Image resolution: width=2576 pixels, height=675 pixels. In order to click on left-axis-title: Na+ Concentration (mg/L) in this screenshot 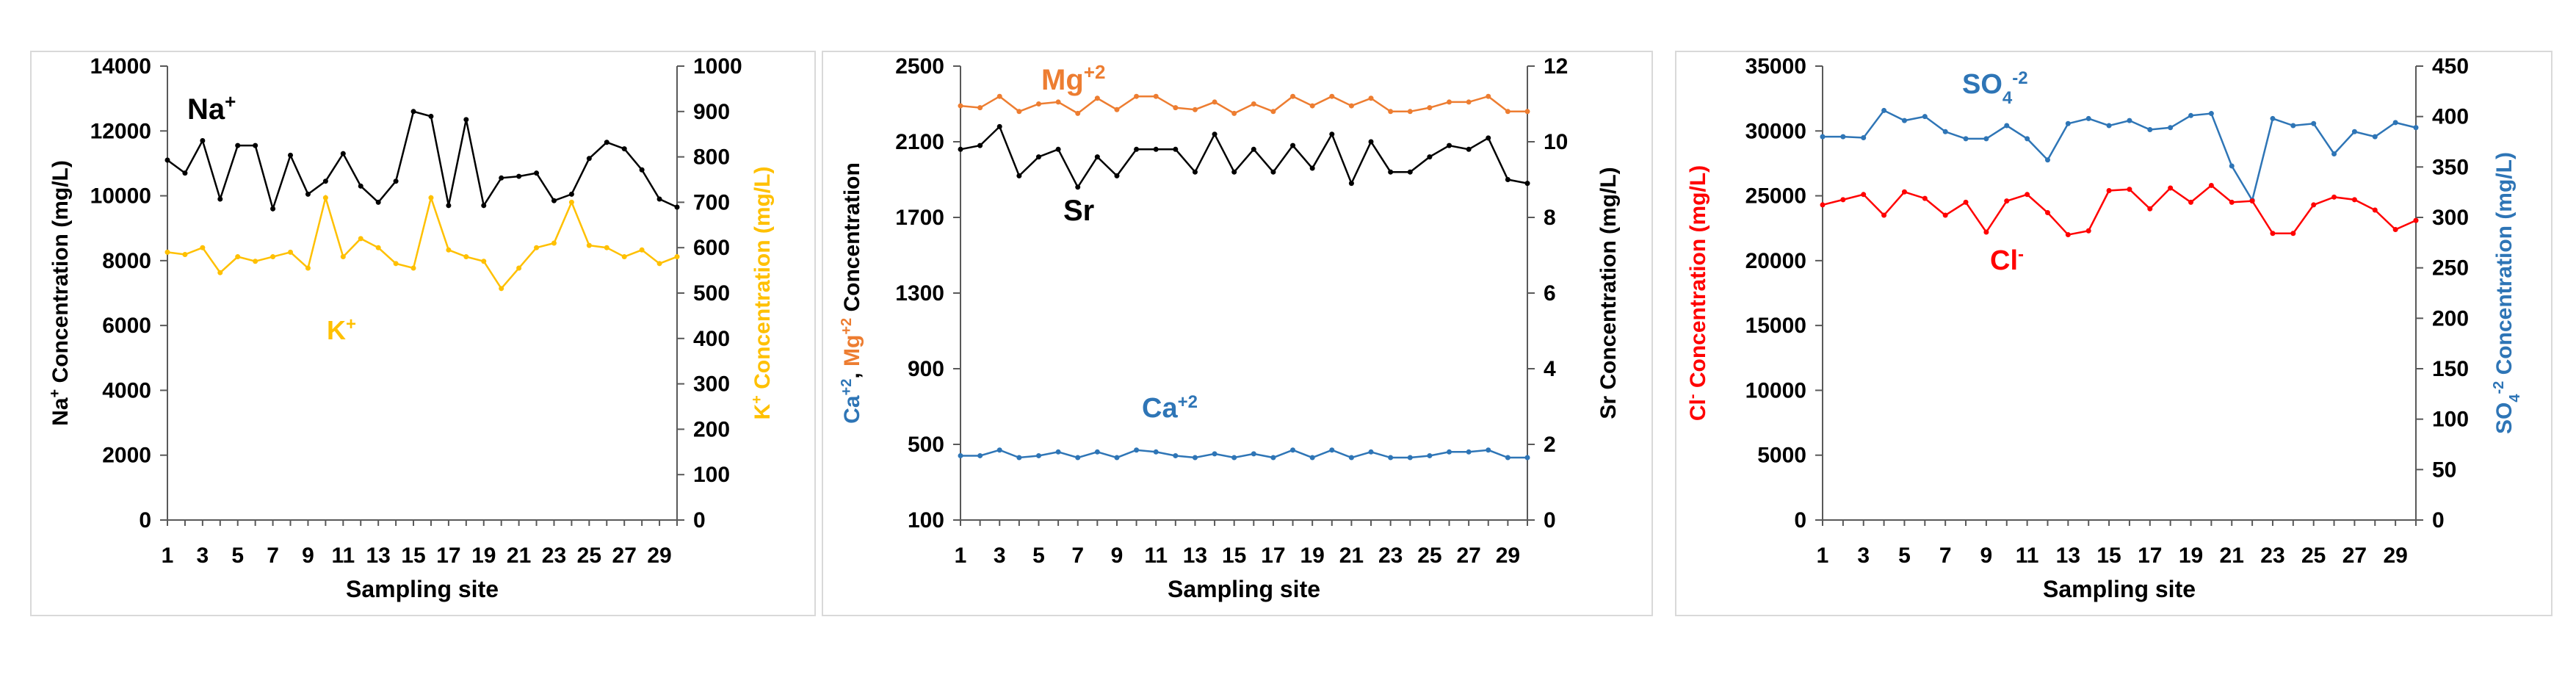, I will do `click(60, 293)`.